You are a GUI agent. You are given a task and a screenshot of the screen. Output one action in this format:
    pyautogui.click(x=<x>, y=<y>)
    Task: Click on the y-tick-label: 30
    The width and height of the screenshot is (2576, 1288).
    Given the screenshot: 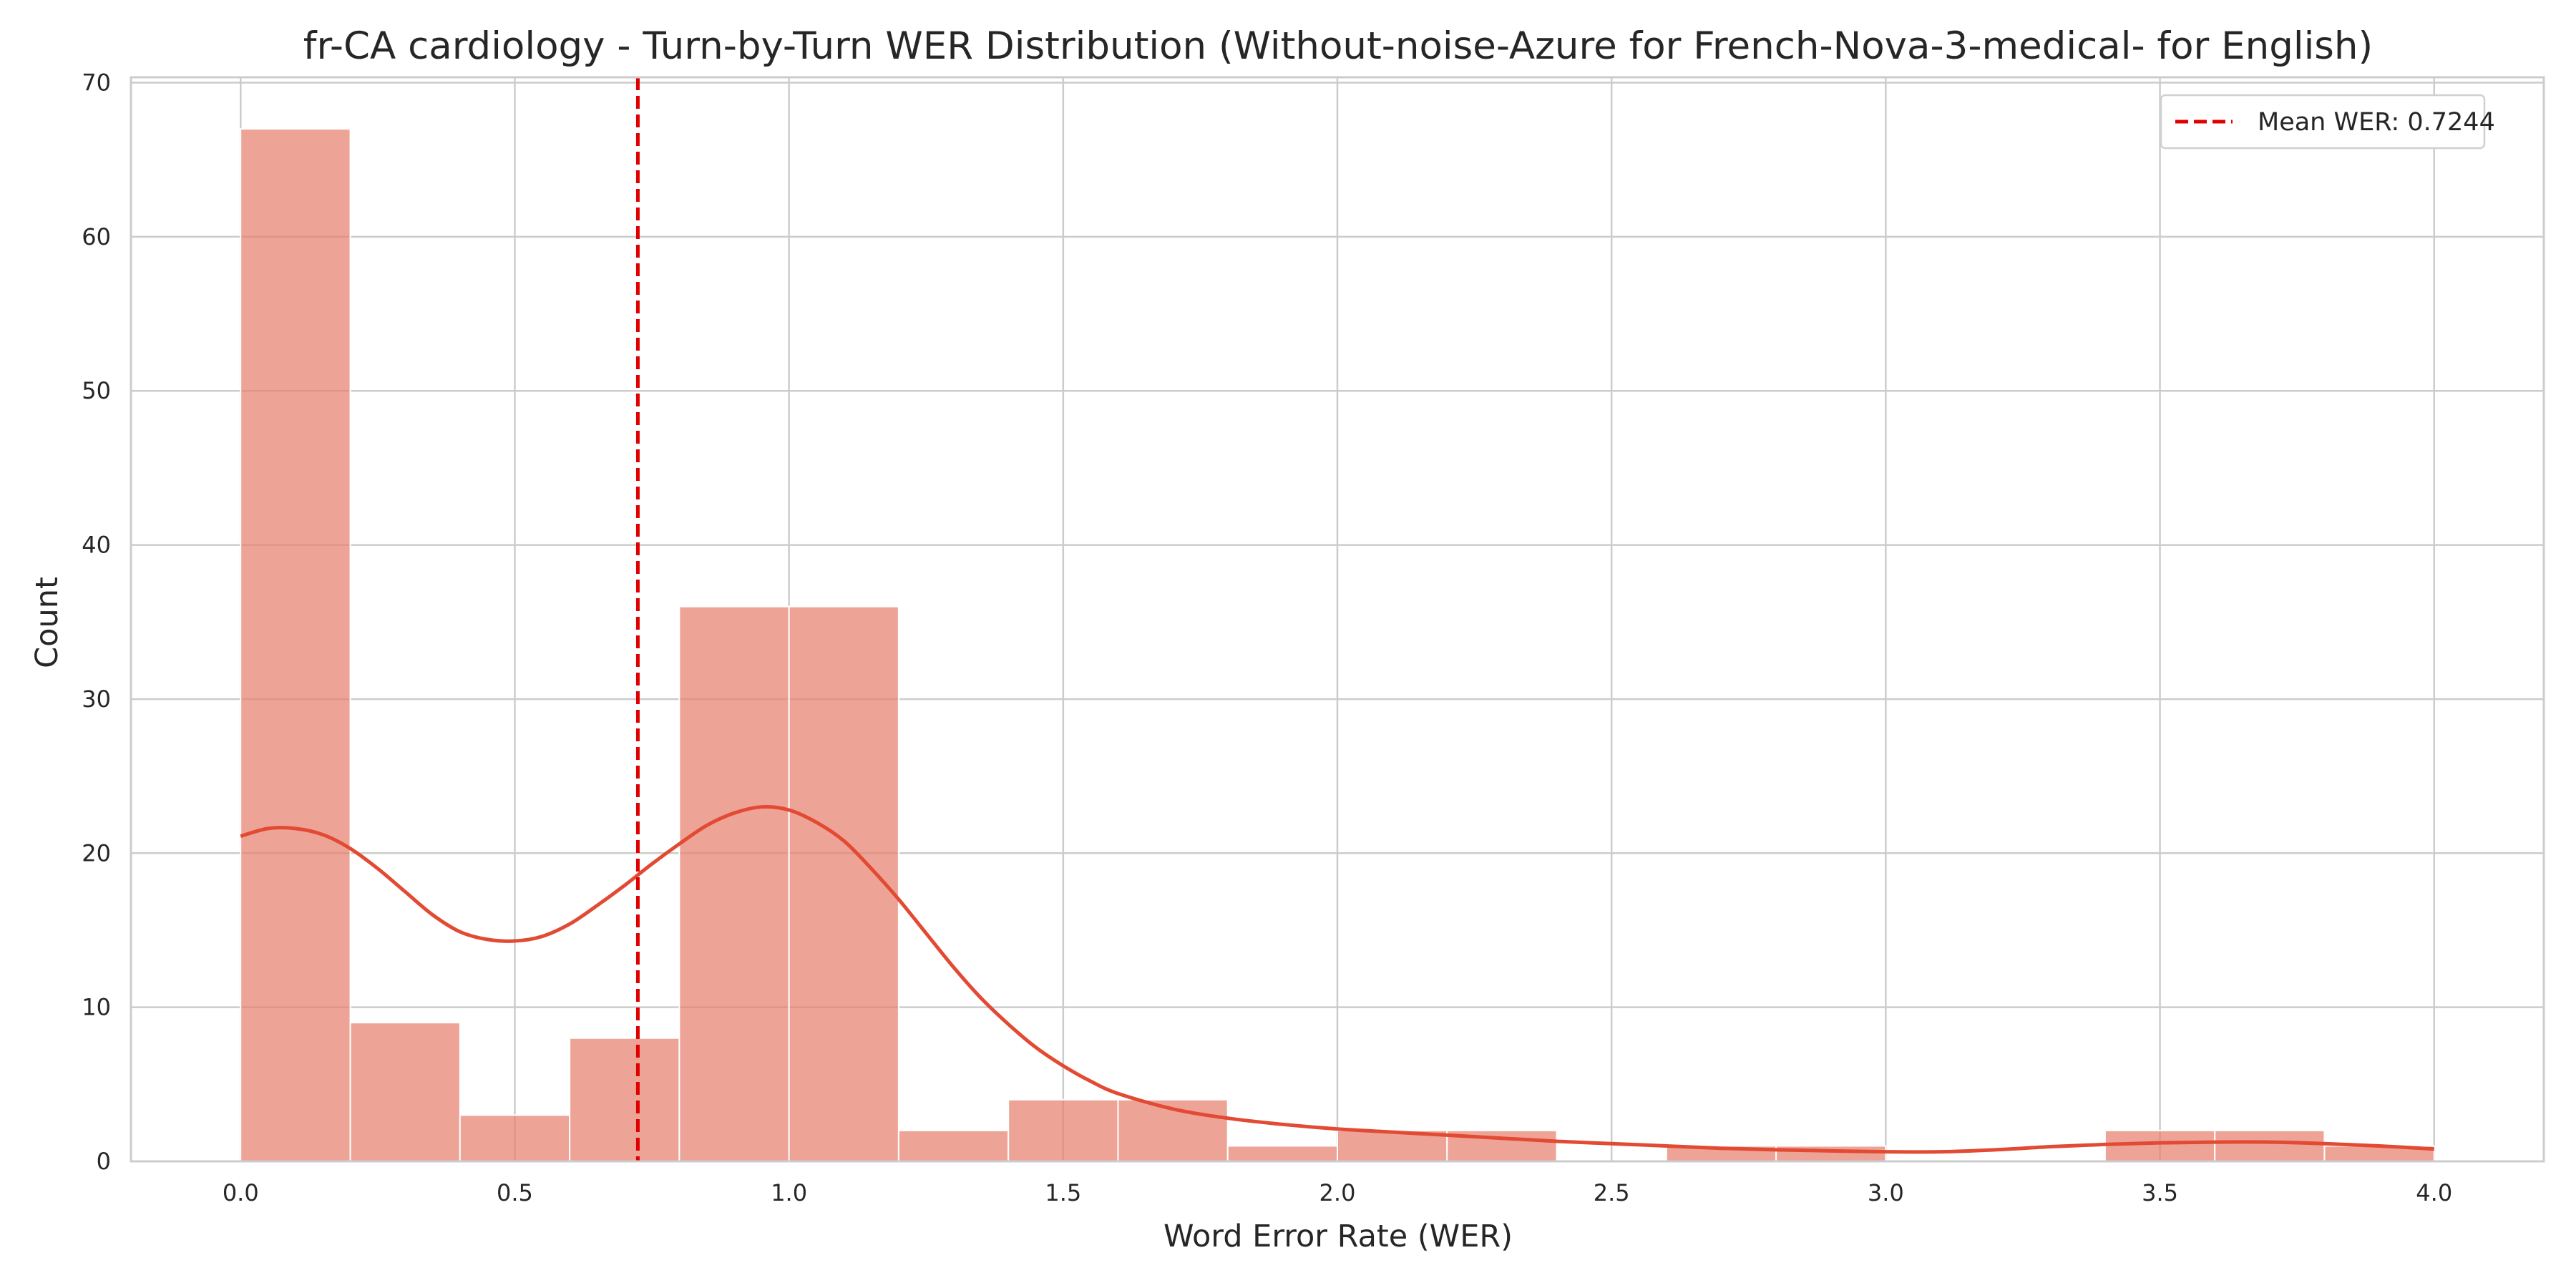 What is the action you would take?
    pyautogui.click(x=96, y=699)
    